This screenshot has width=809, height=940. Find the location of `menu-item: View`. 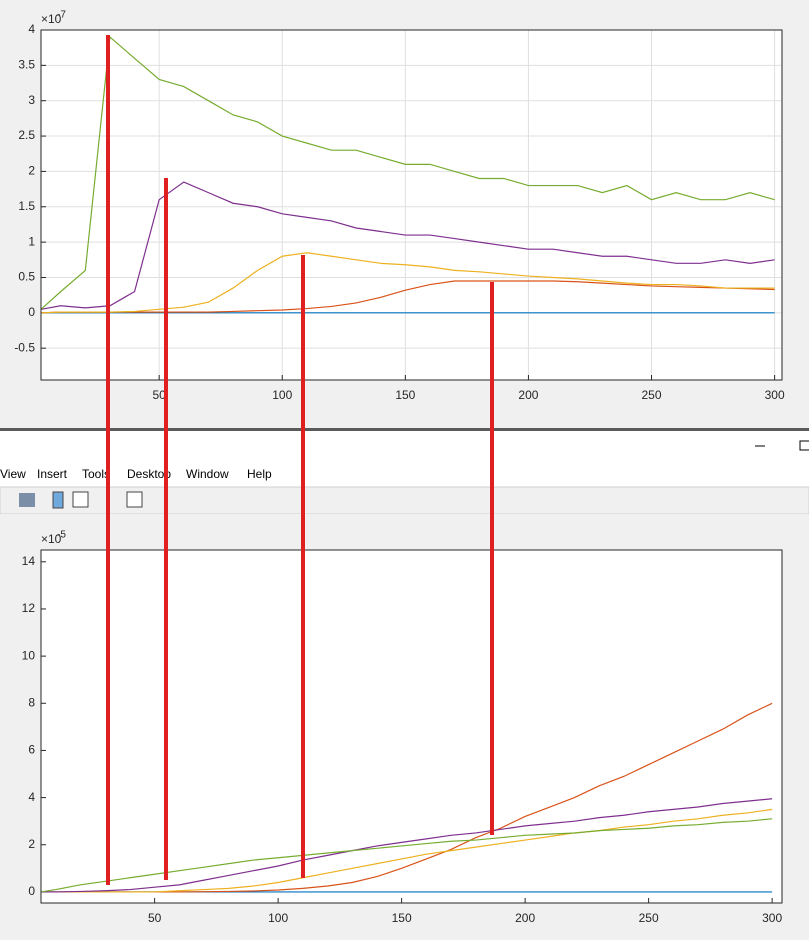

menu-item: View is located at coordinates (13, 474).